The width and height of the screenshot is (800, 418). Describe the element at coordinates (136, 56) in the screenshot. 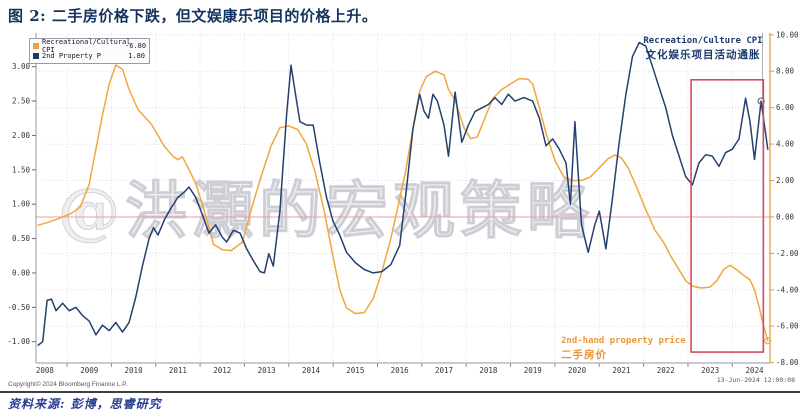

I see `legend-value: 1.80` at that location.